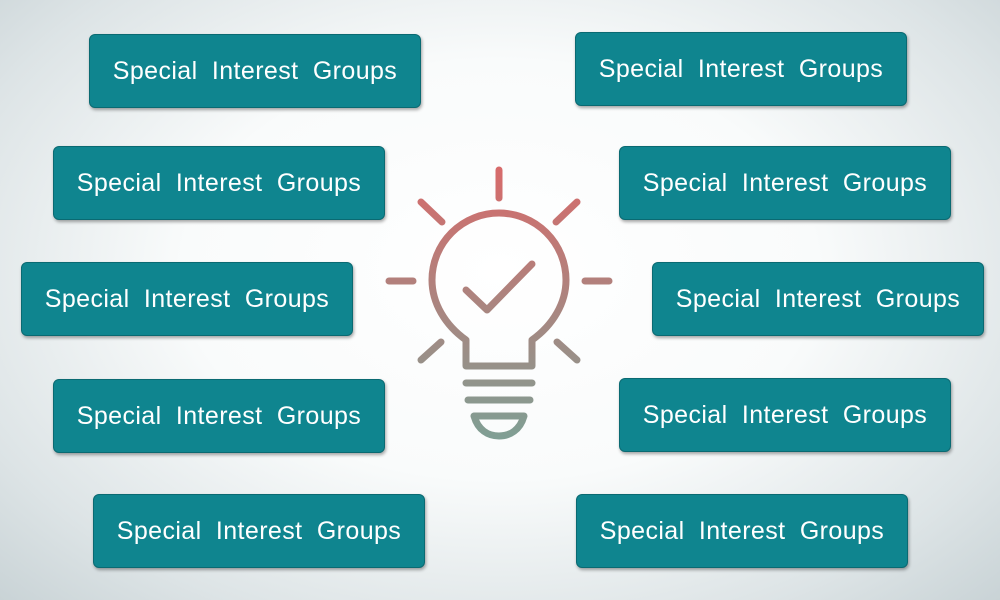 The height and width of the screenshot is (600, 1000). Describe the element at coordinates (499, 426) in the screenshot. I see `bulb-base-cap` at that location.